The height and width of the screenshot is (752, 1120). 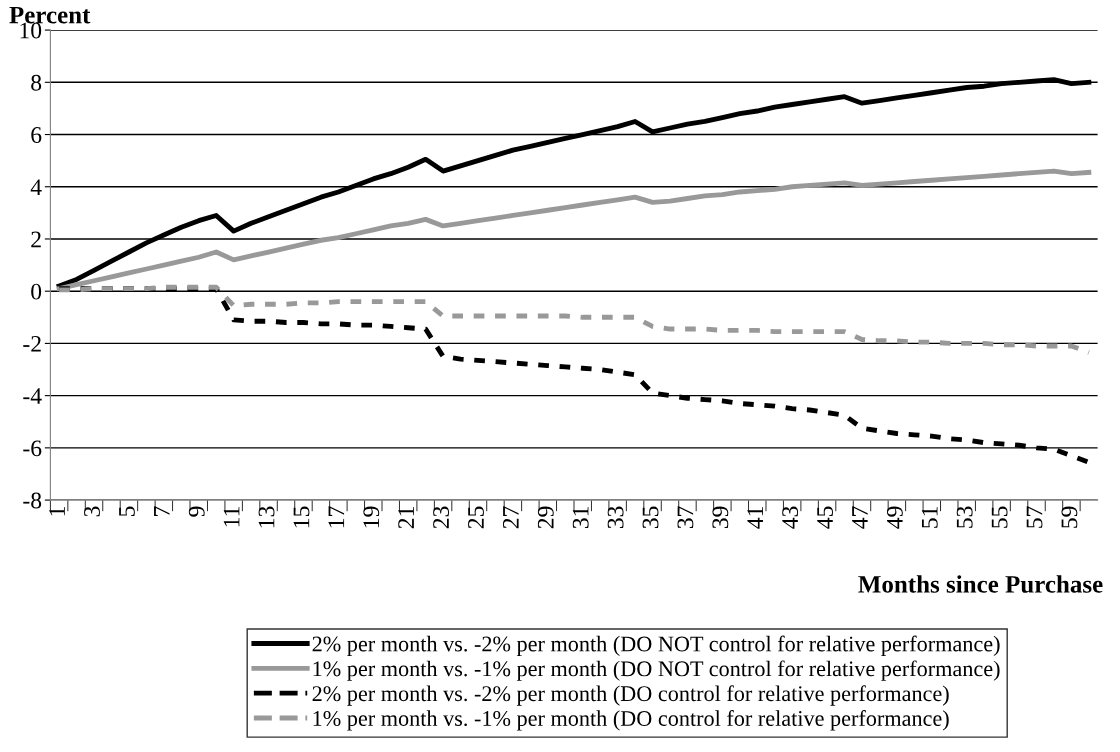 I want to click on y-tick-label: -4, so click(x=32, y=396).